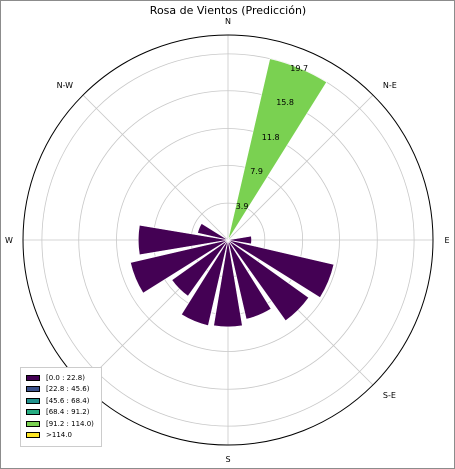 This screenshot has width=455, height=469. I want to click on legend-item: >114.0, so click(63, 436).